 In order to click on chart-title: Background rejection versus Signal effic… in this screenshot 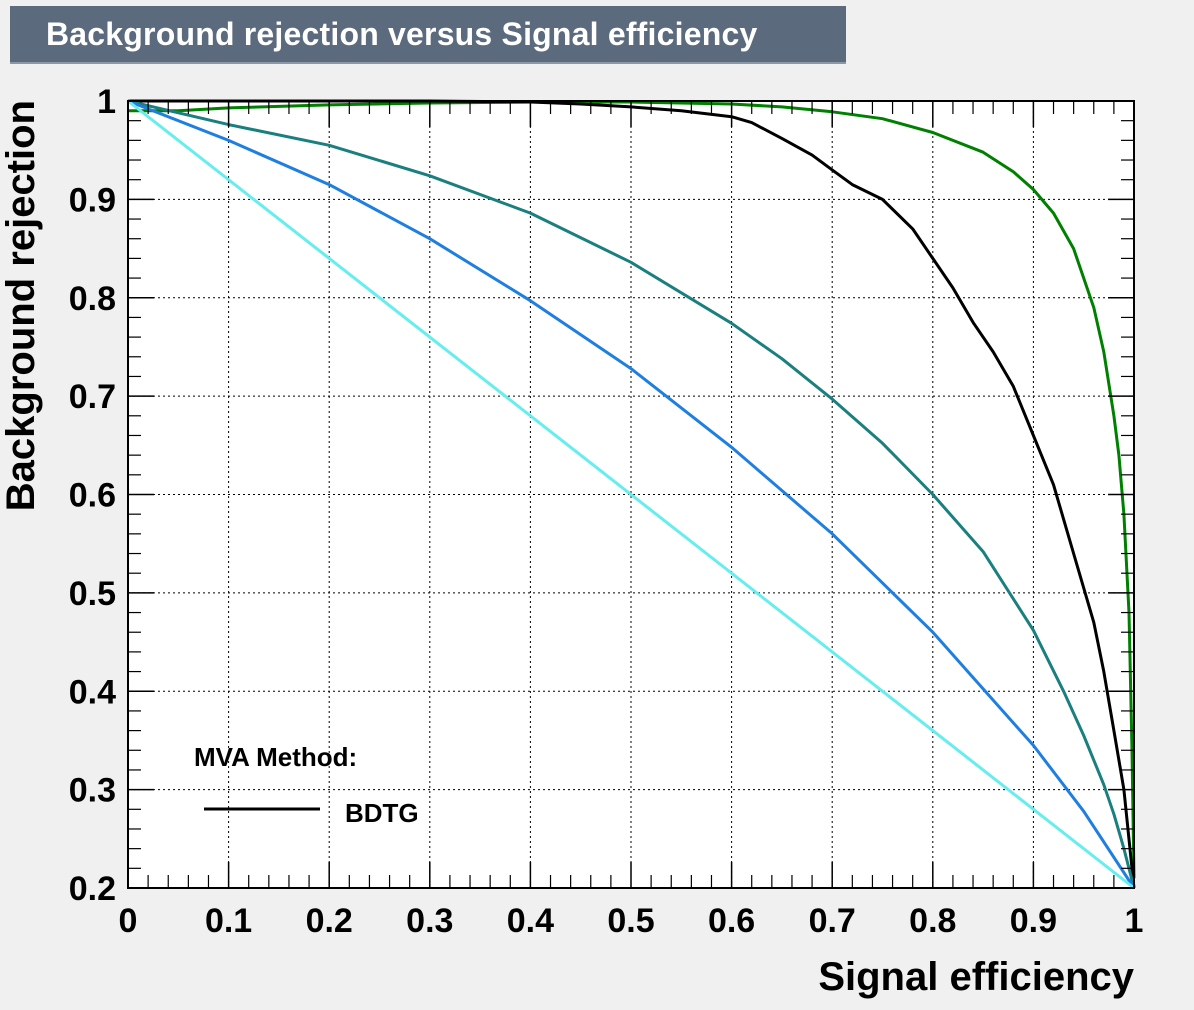, I will do `click(402, 34)`.